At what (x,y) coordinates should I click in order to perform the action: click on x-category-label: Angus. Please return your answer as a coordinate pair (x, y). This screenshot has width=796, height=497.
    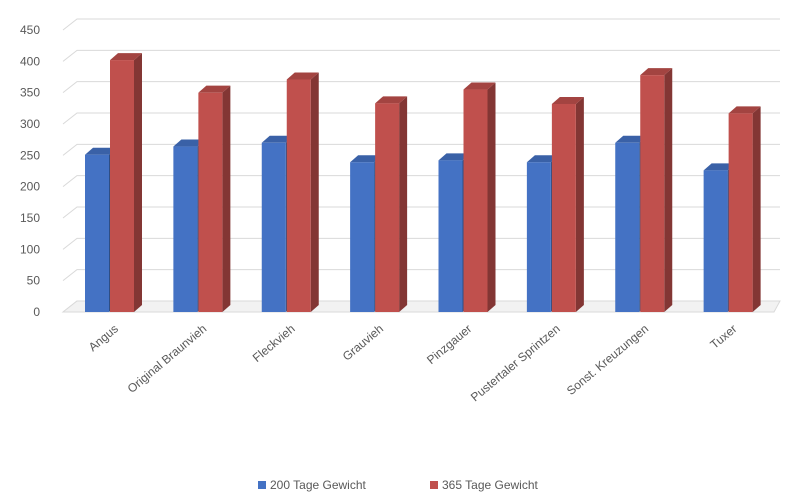
    Looking at the image, I should click on (103, 338).